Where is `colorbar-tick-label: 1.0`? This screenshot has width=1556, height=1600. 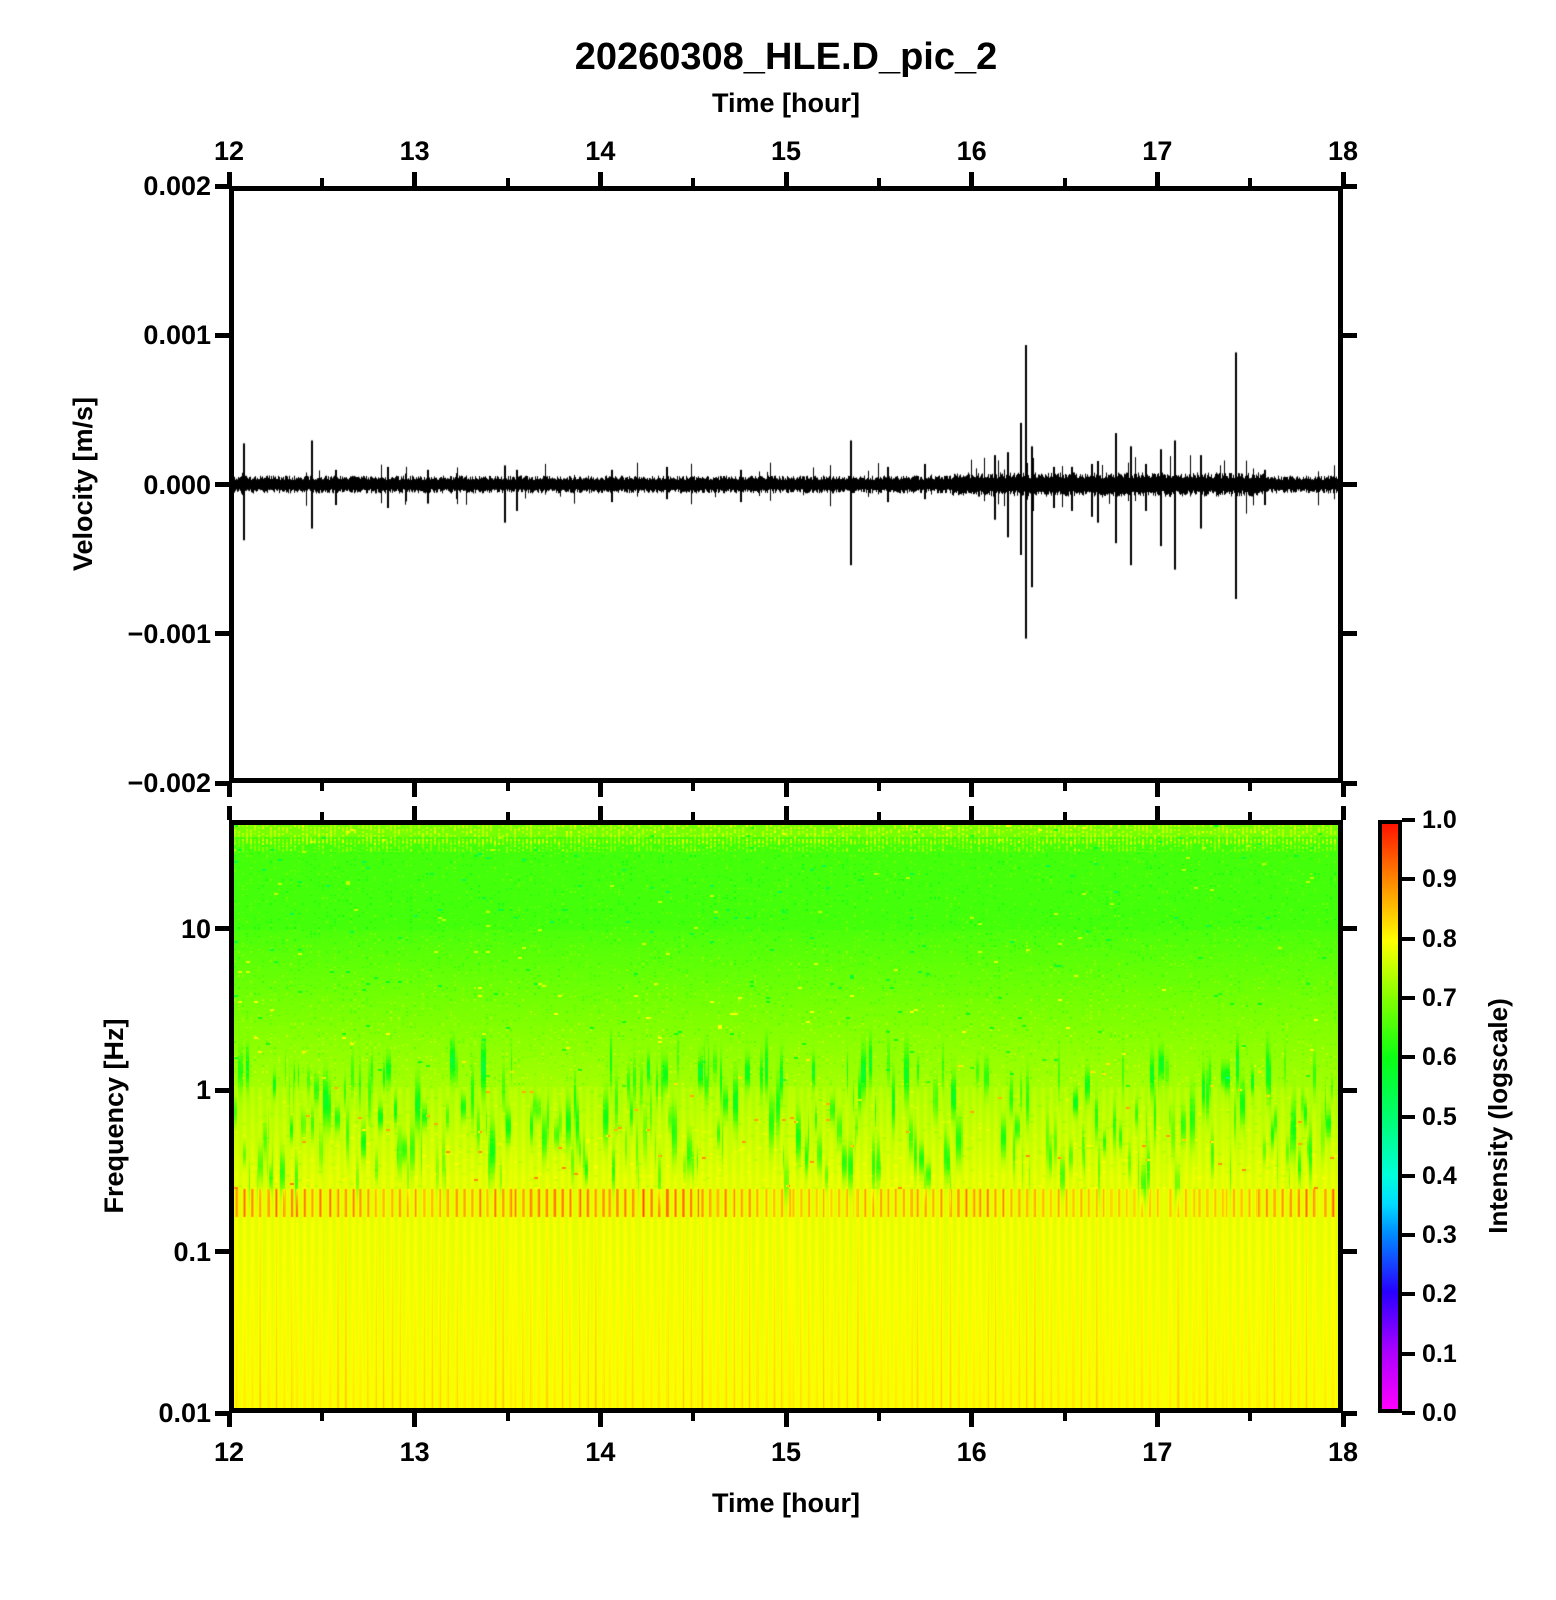 colorbar-tick-label: 1.0 is located at coordinates (1439, 820).